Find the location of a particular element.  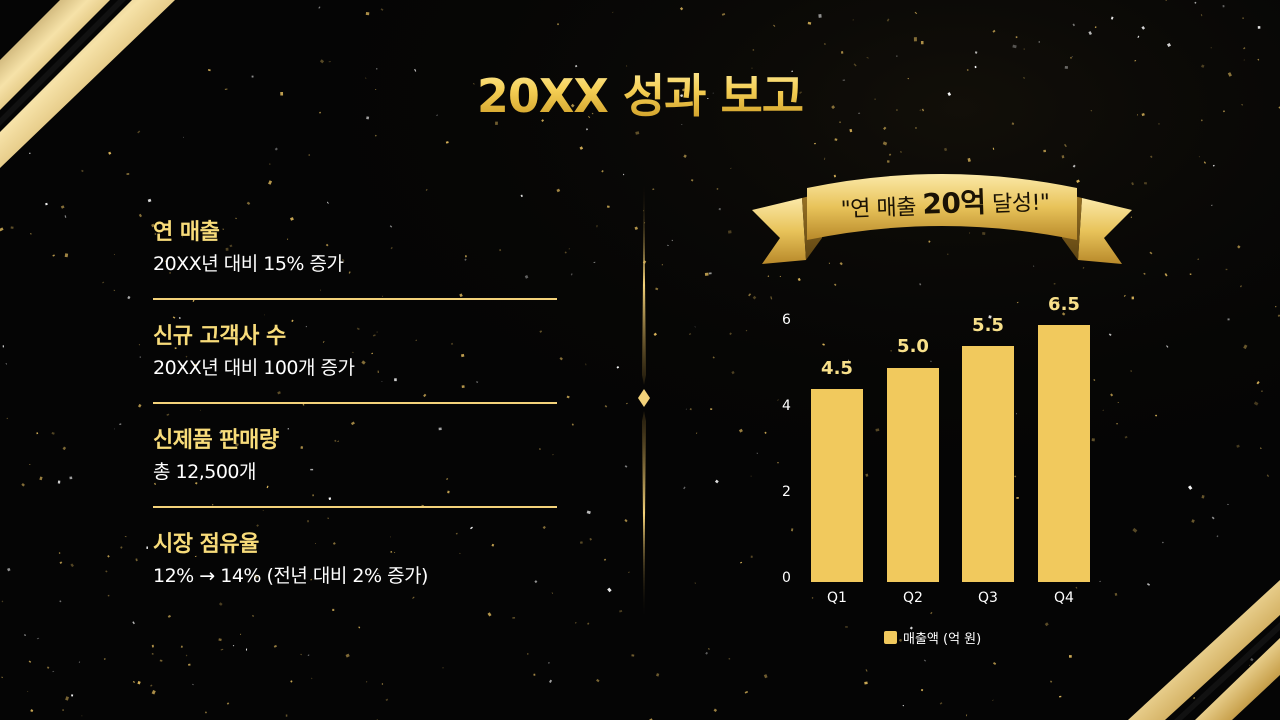

metric-item: 신제품 판매량 총 12,500개 is located at coordinates (355, 478).